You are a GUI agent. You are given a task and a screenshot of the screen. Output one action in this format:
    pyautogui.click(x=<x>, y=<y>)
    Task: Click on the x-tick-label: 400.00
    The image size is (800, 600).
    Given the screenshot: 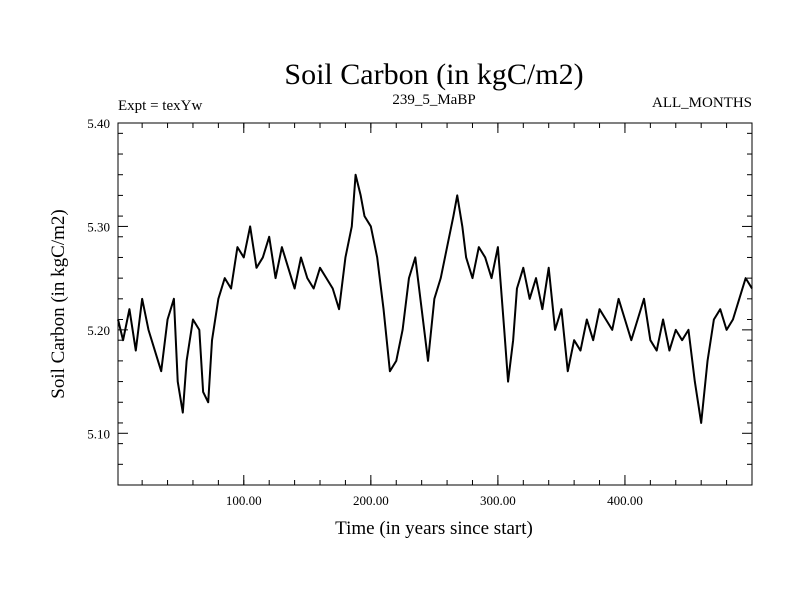 What is the action you would take?
    pyautogui.click(x=625, y=500)
    